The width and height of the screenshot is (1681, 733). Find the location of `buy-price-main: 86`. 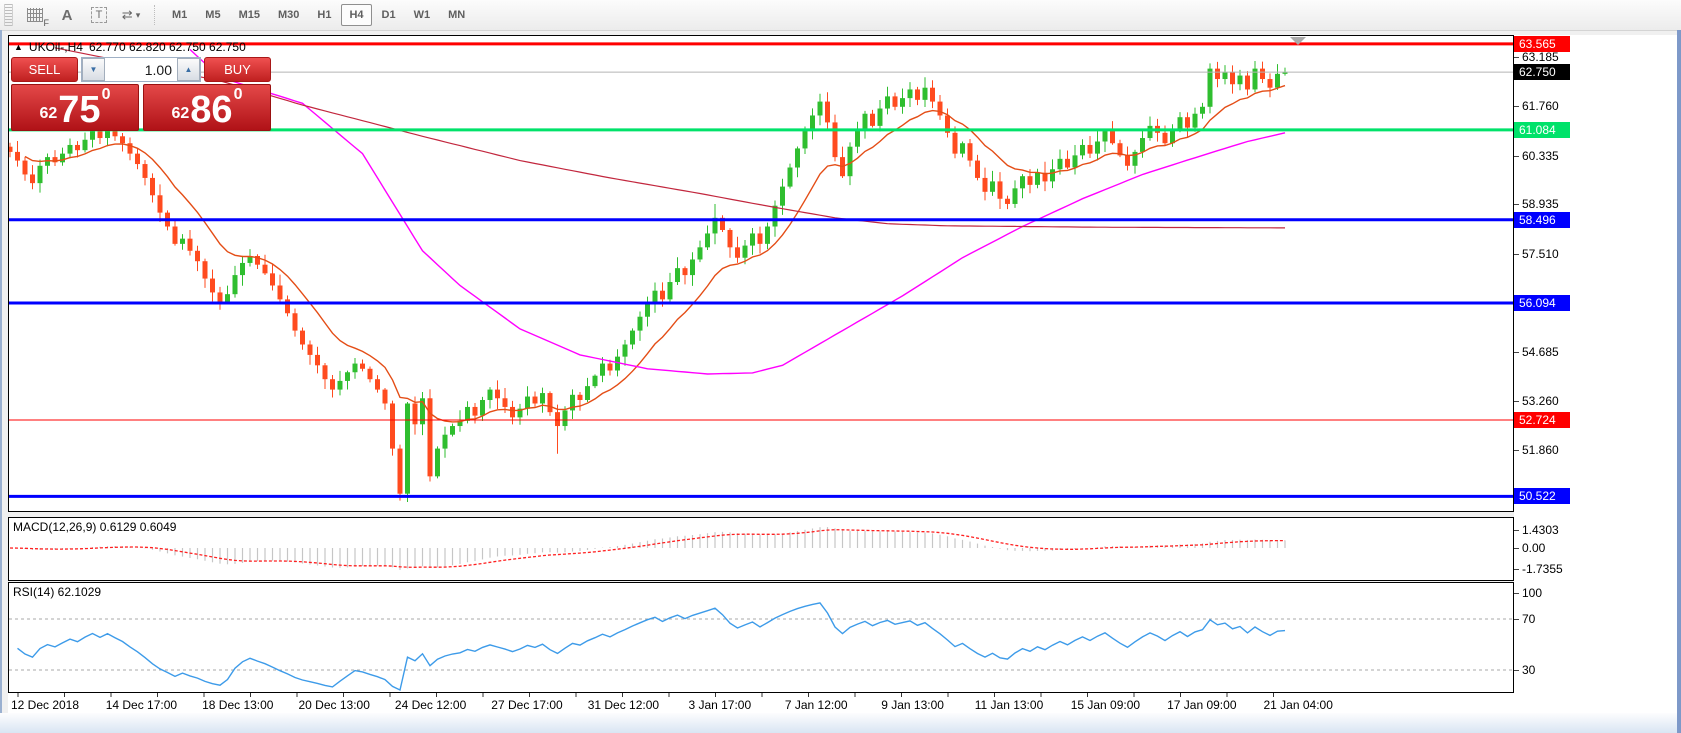

buy-price-main: 86 is located at coordinates (211, 109).